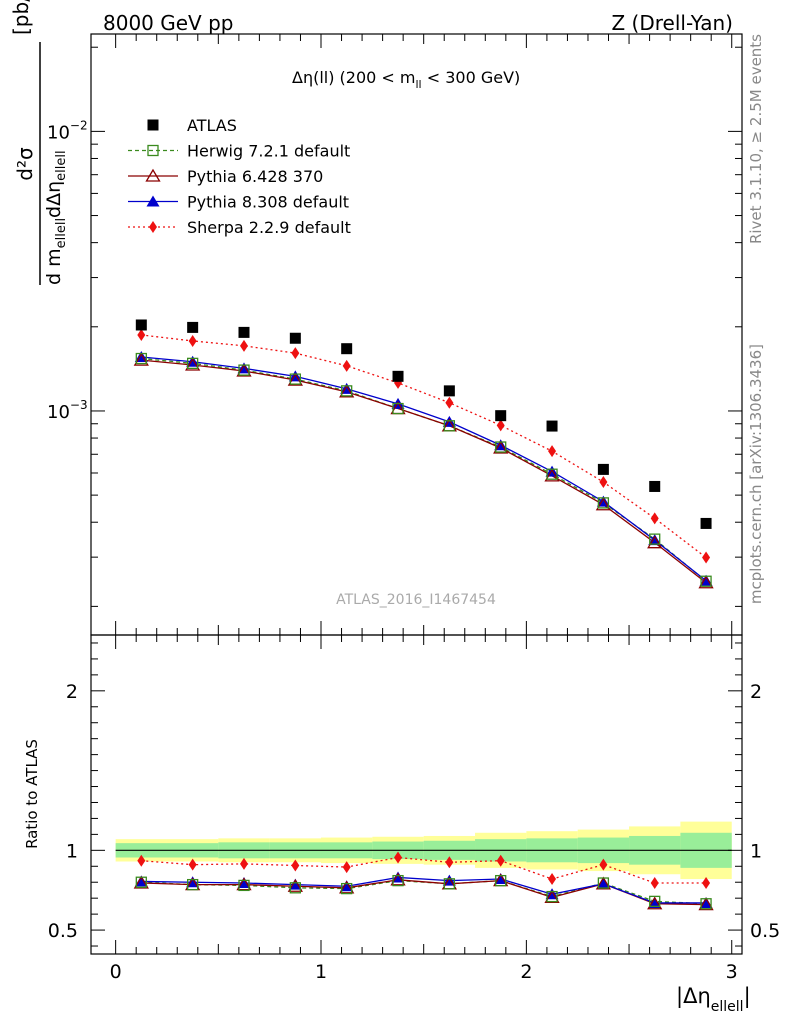 The width and height of the screenshot is (786, 1024). What do you see at coordinates (61, 233) in the screenshot?
I see `ylabel-denom-sub1: ellell` at bounding box center [61, 233].